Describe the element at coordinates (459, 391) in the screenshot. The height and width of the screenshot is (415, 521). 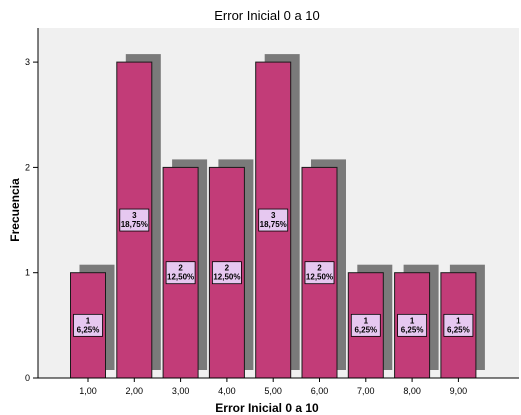
I see `x-tick-label: 9,00` at that location.